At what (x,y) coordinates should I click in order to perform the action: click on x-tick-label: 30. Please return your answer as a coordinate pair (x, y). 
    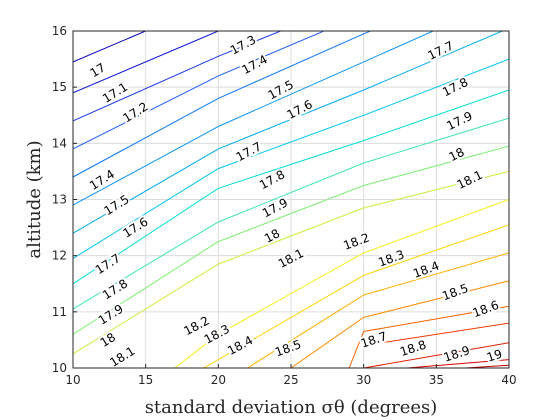
    Looking at the image, I should click on (363, 380).